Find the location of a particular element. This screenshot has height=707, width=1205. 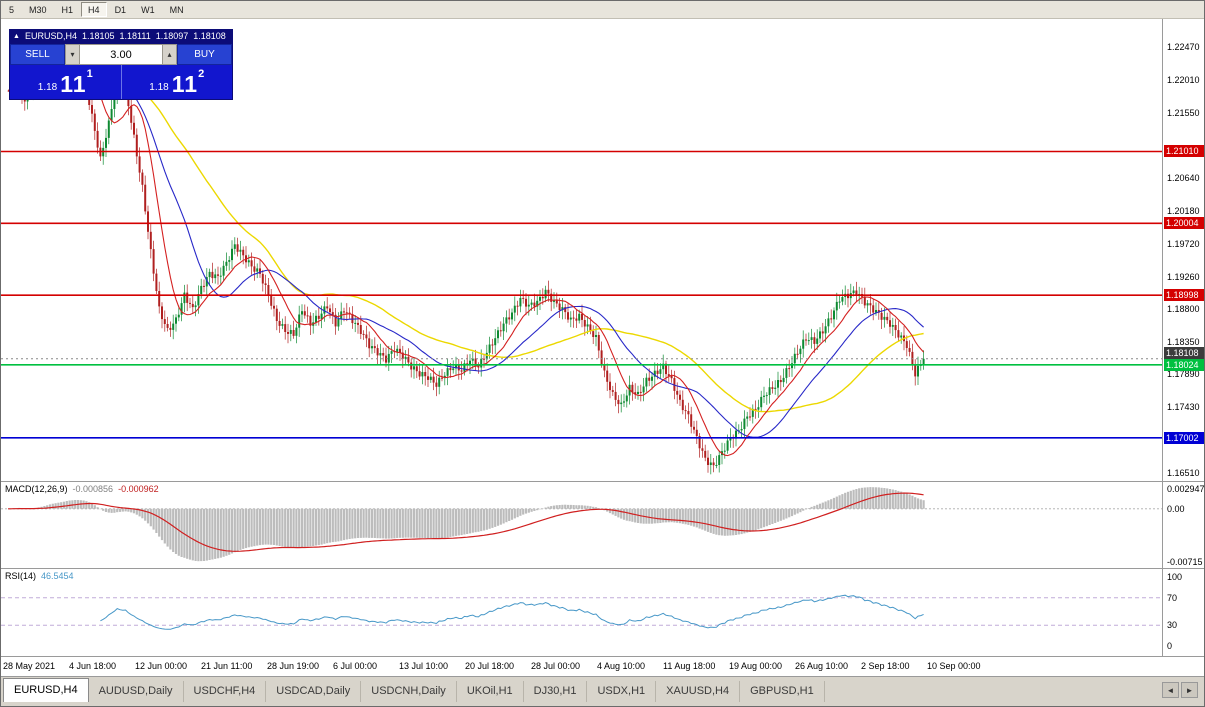

macd-main-value: -0.000856 is located at coordinates (93, 489).